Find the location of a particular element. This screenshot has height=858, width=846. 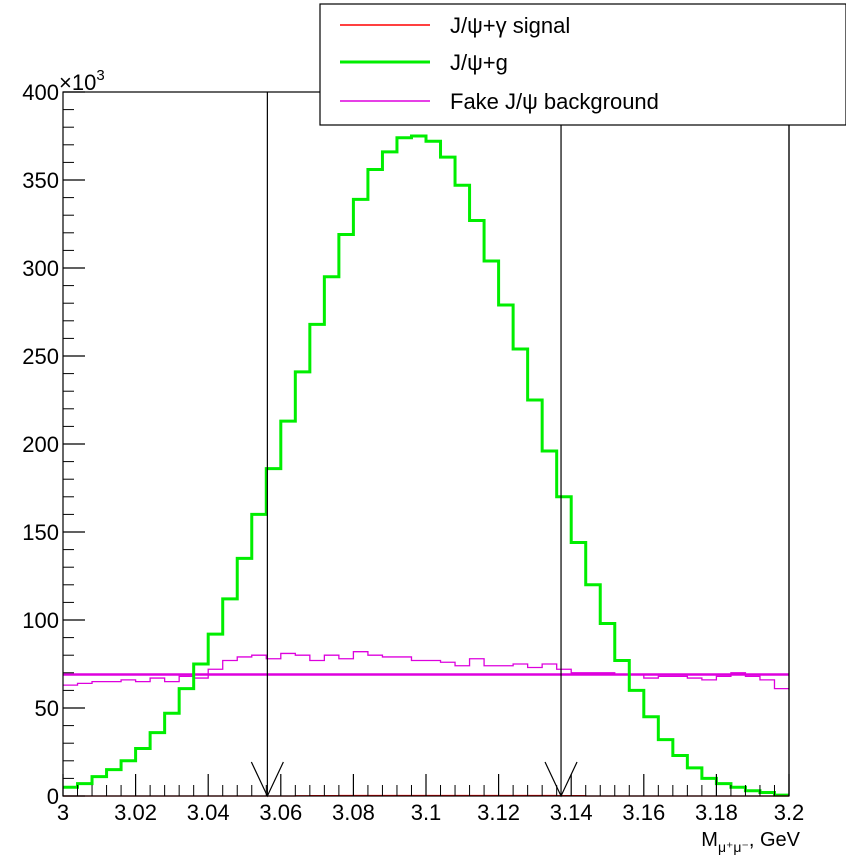

y-tick-label: 350 is located at coordinates (40, 180).